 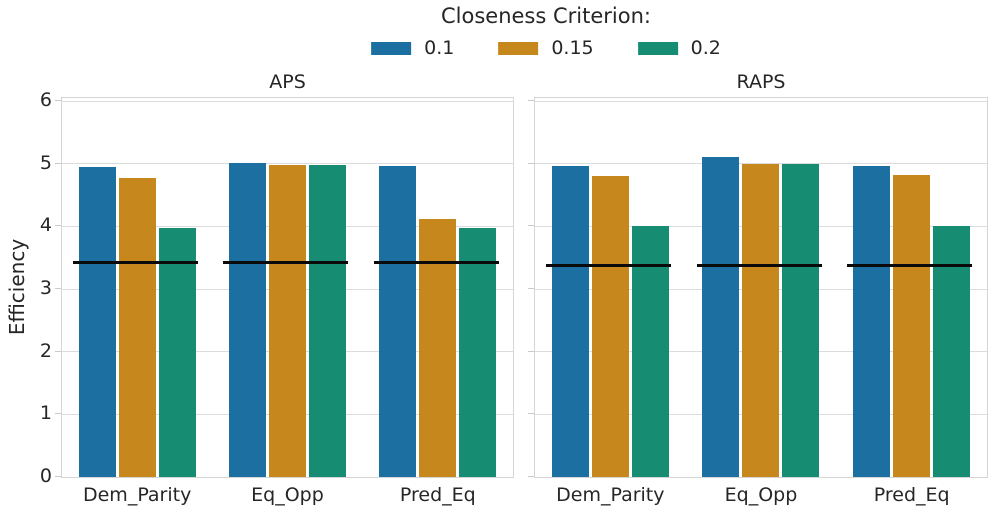 What do you see at coordinates (679, 48) in the screenshot?
I see `legend-entry: 0.2` at bounding box center [679, 48].